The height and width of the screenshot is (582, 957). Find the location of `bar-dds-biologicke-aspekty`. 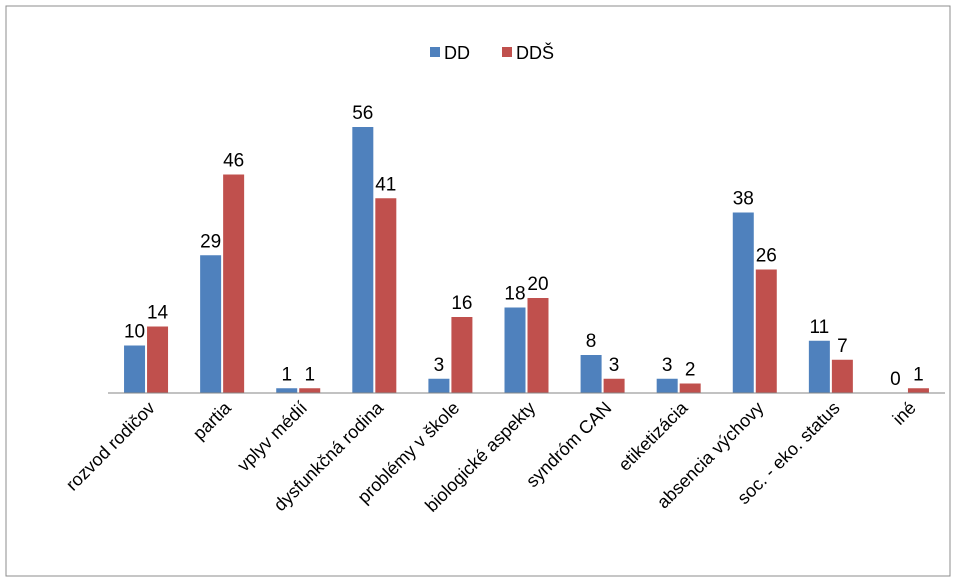

bar-dds-biologicke-aspekty is located at coordinates (538, 345).